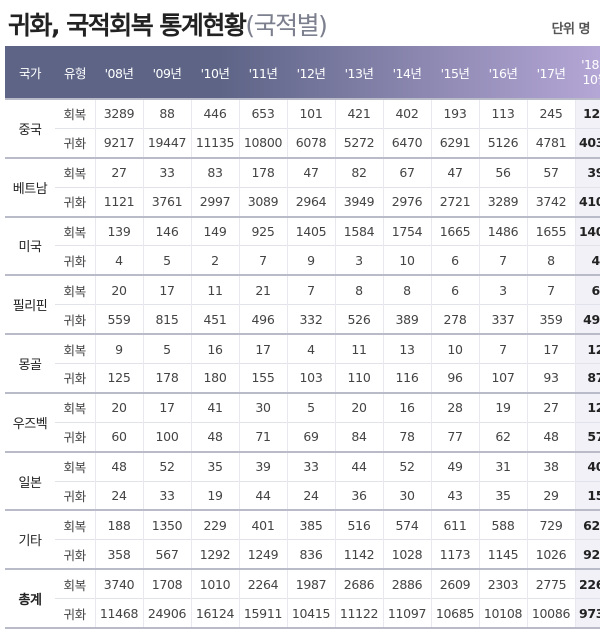 The width and height of the screenshot is (600, 629). I want to click on table-row: 우즈벡회복201741305201628192712, so click(302, 422).